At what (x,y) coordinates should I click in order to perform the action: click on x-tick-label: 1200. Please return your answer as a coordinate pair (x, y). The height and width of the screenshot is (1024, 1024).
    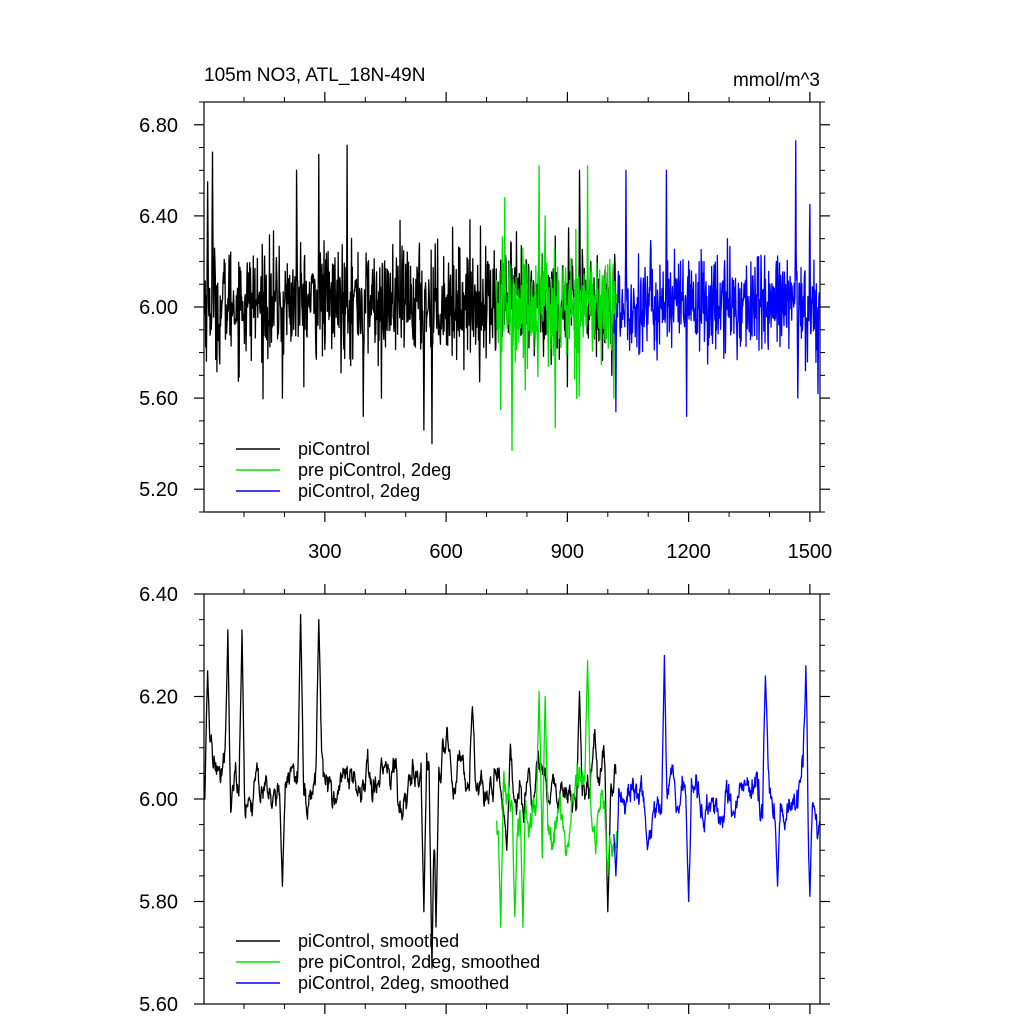
    Looking at the image, I should click on (688, 552).